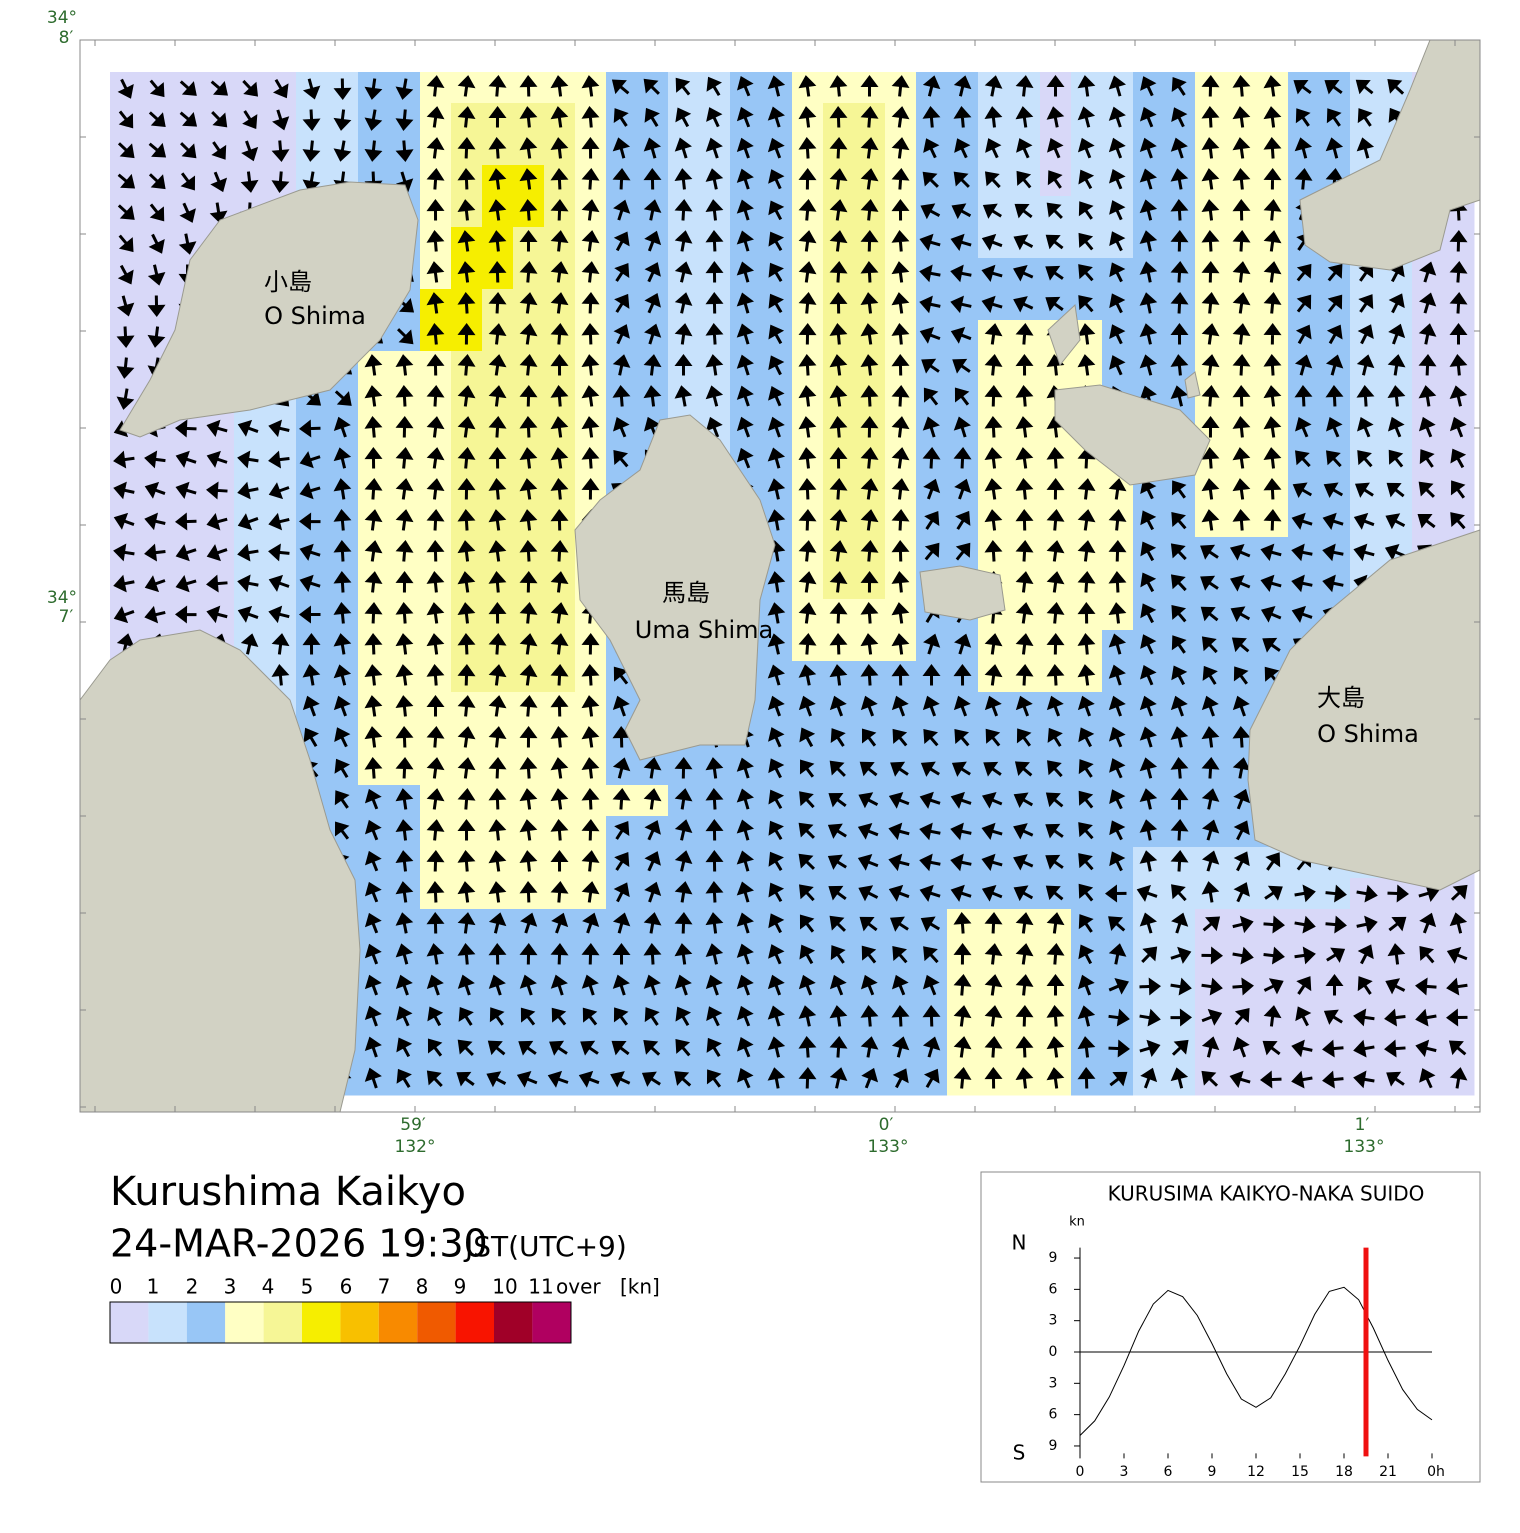 This screenshot has height=1533, width=1520. What do you see at coordinates (675, 587) in the screenshot?
I see `island` at bounding box center [675, 587].